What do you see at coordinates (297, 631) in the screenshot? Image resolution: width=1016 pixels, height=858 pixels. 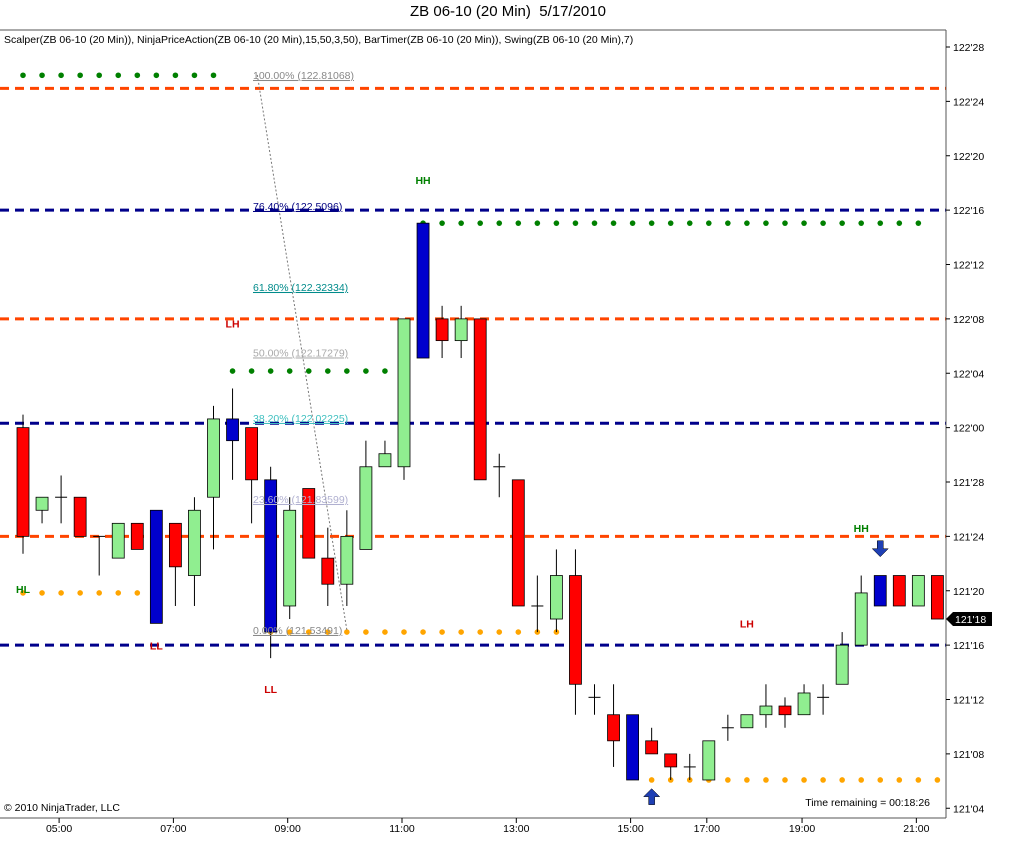 I see `fib-level-label: 0.00% (121.53491)` at bounding box center [297, 631].